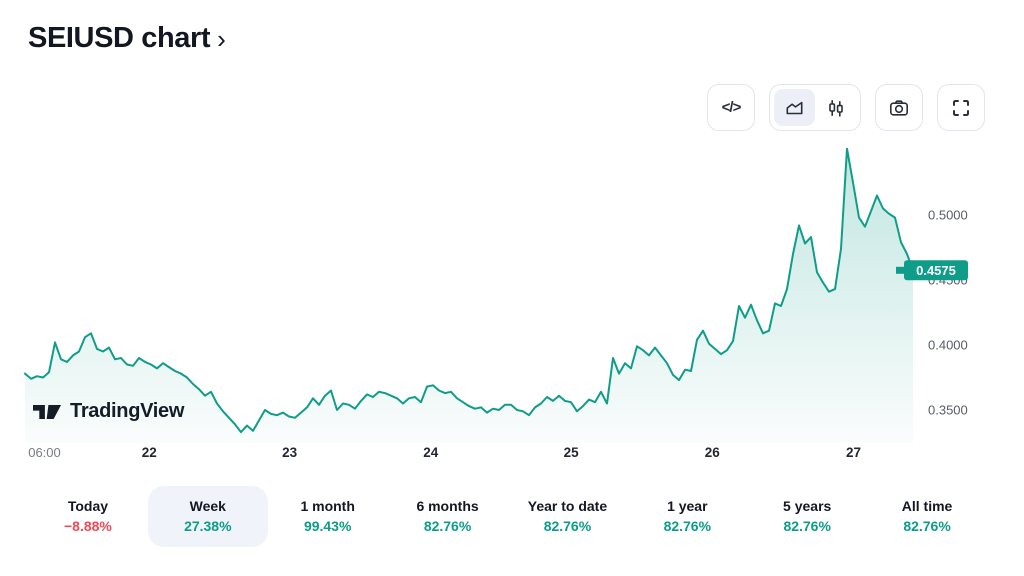  Describe the element at coordinates (807, 506) in the screenshot. I see `period-label: 5 years` at that location.